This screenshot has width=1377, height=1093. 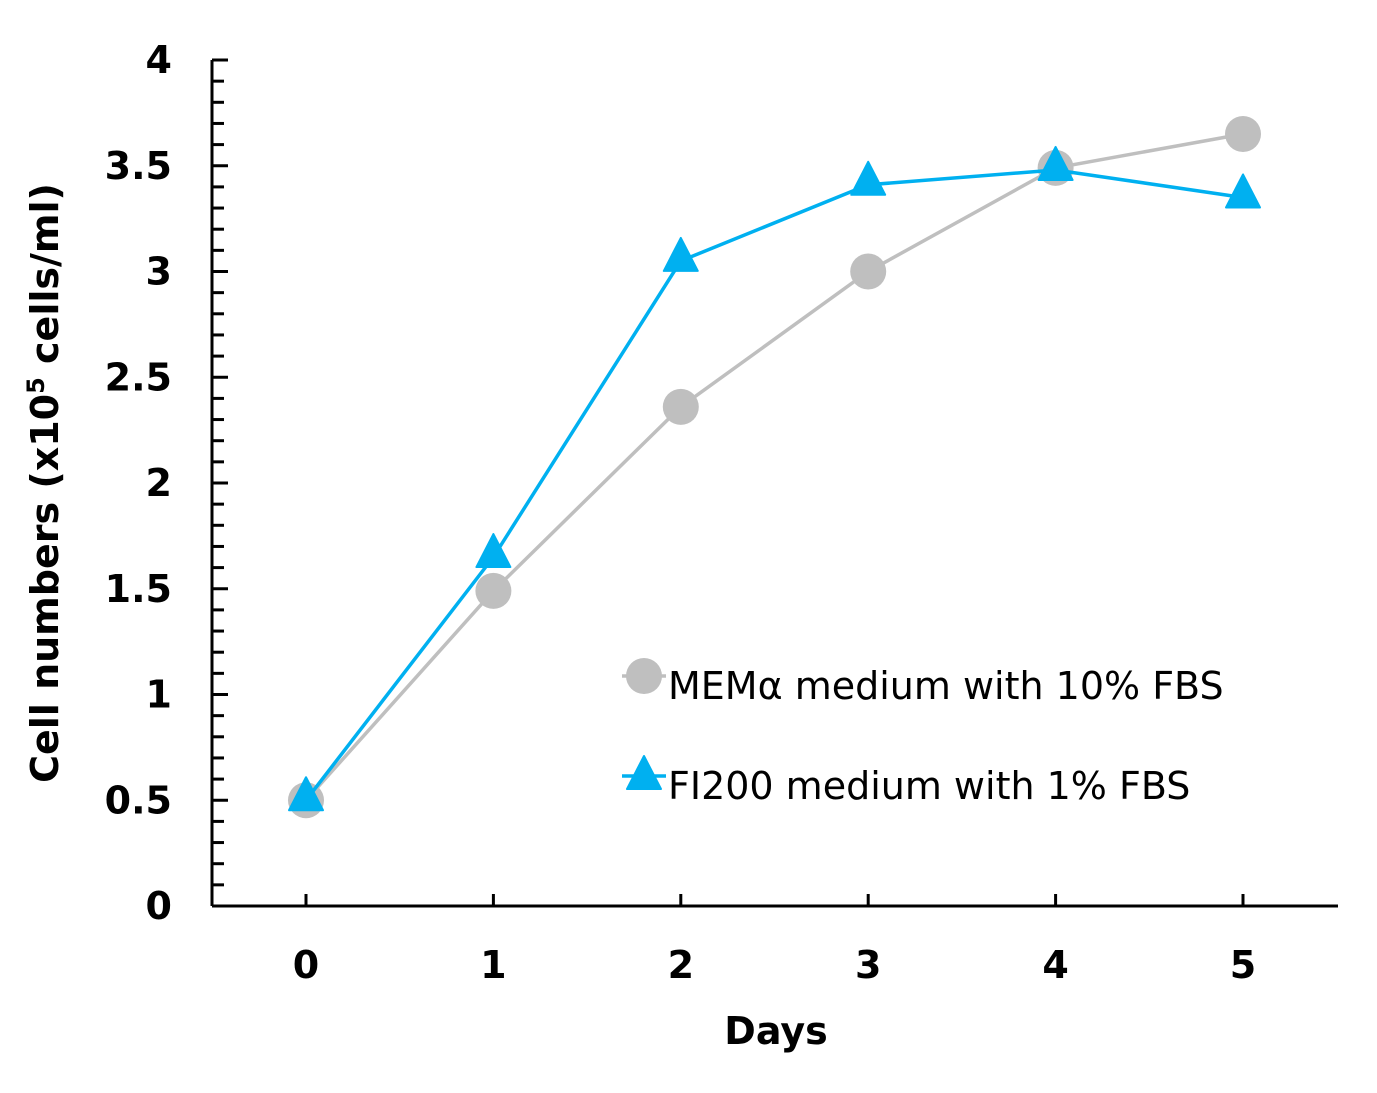 I want to click on x-tick-label: 1, so click(x=493, y=965).